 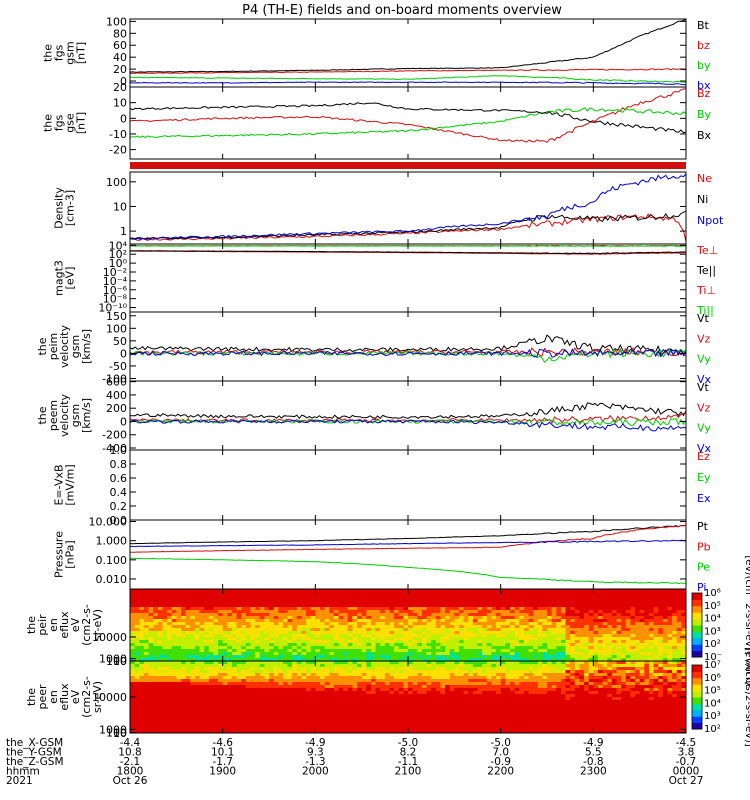 What do you see at coordinates (703, 567) in the screenshot?
I see `legend-pressure-2: Pe` at bounding box center [703, 567].